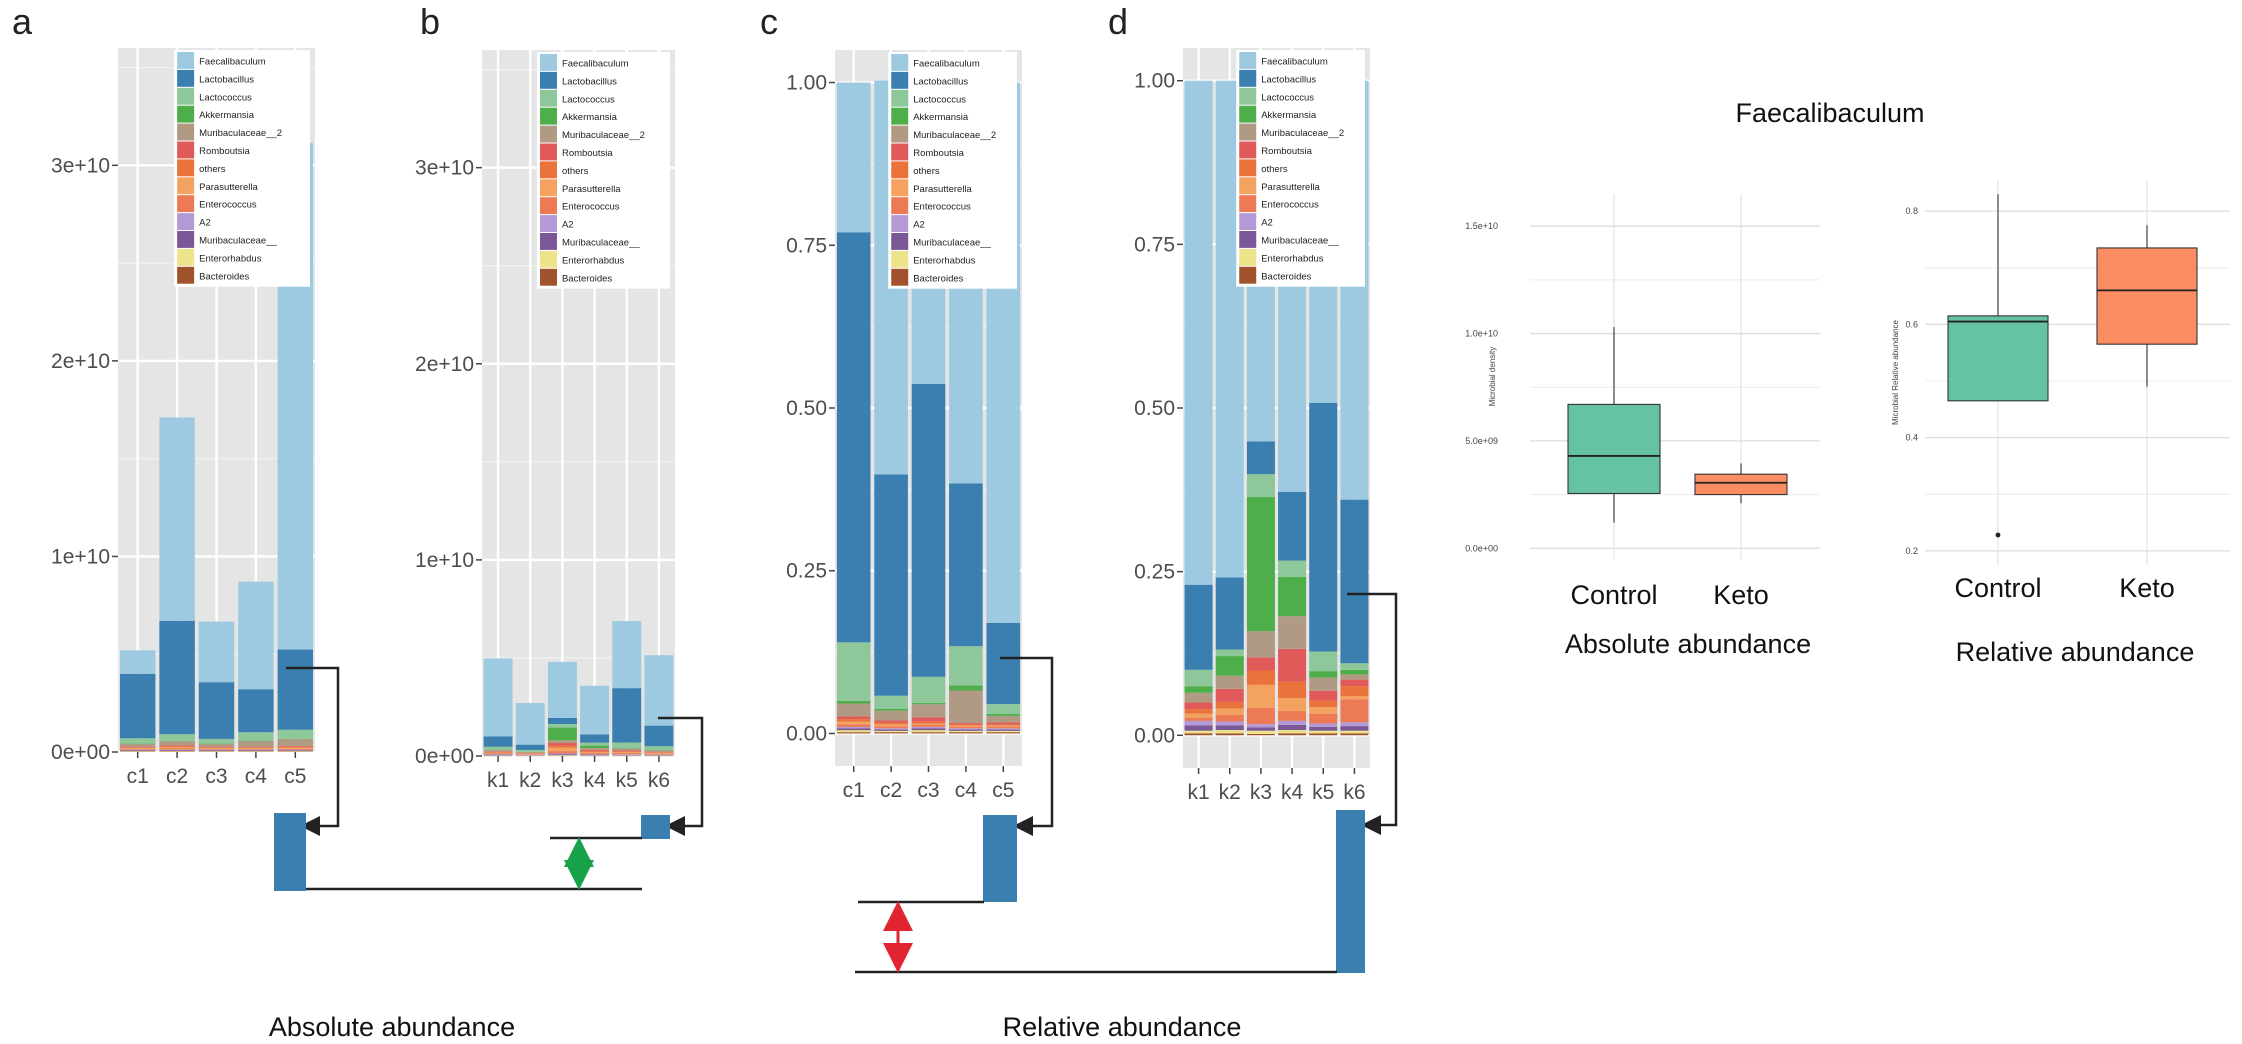  Describe the element at coordinates (1292, 689) in the screenshot. I see `bar-segment-k4-others` at that location.